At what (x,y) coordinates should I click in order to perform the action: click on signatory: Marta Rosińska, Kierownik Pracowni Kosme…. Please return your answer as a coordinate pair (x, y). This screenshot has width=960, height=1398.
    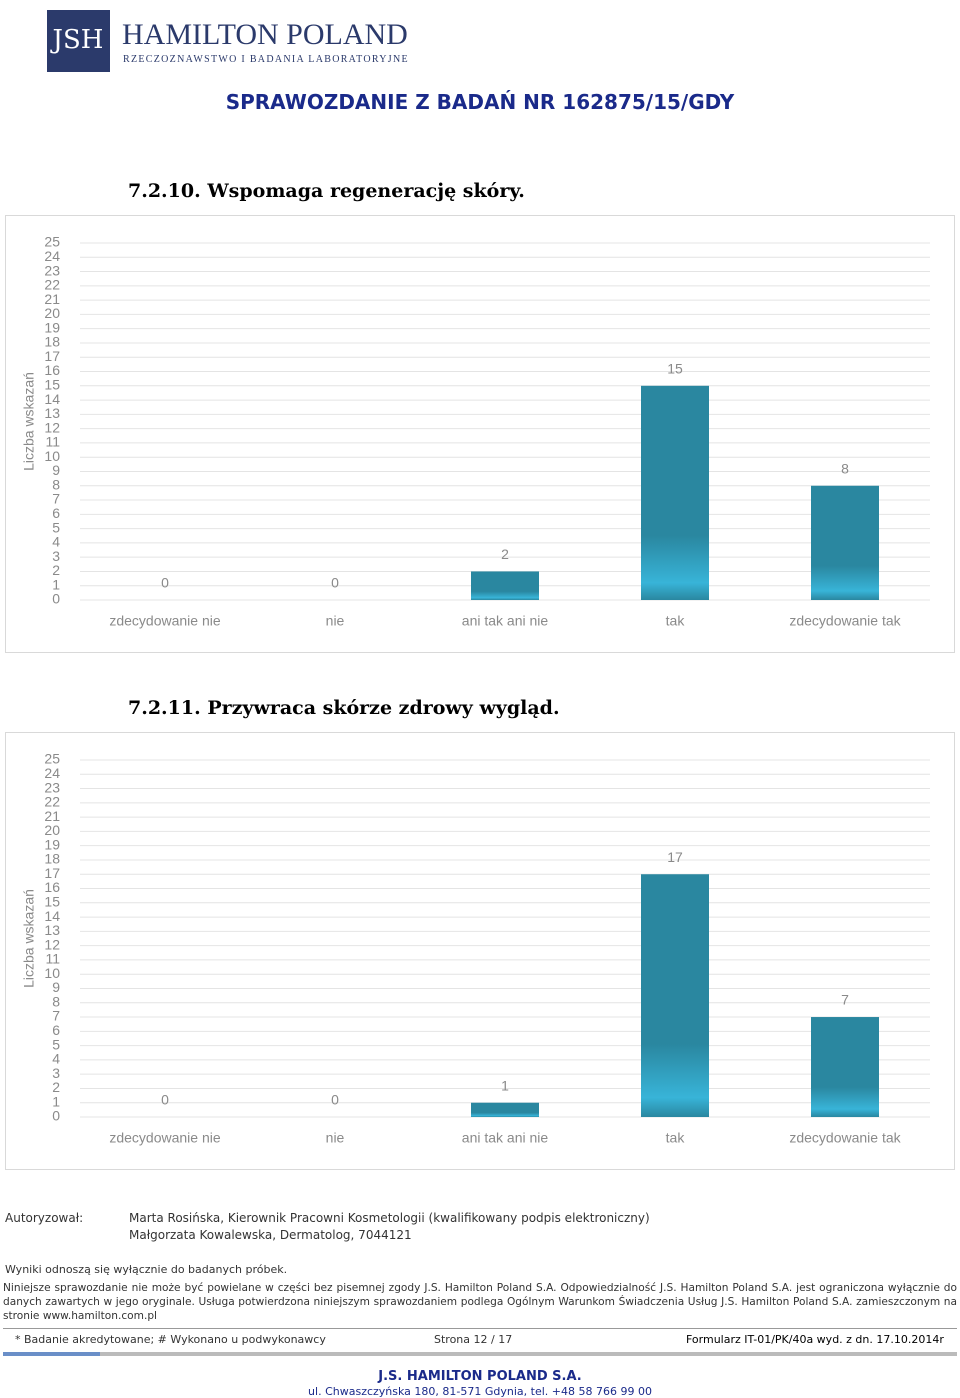
    Looking at the image, I should click on (389, 1218).